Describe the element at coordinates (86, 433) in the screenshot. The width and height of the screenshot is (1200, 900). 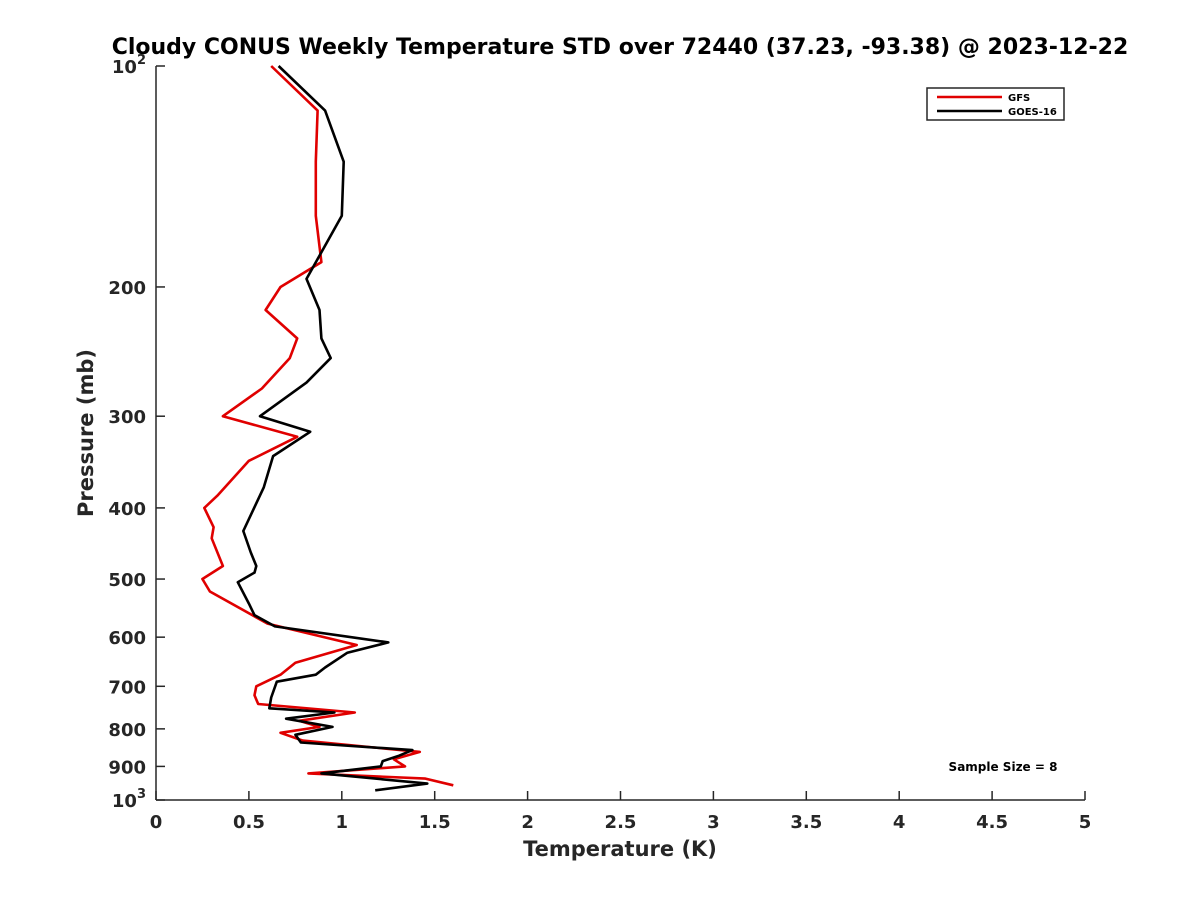
I see `y-axis-label: Pressure (mb)` at that location.